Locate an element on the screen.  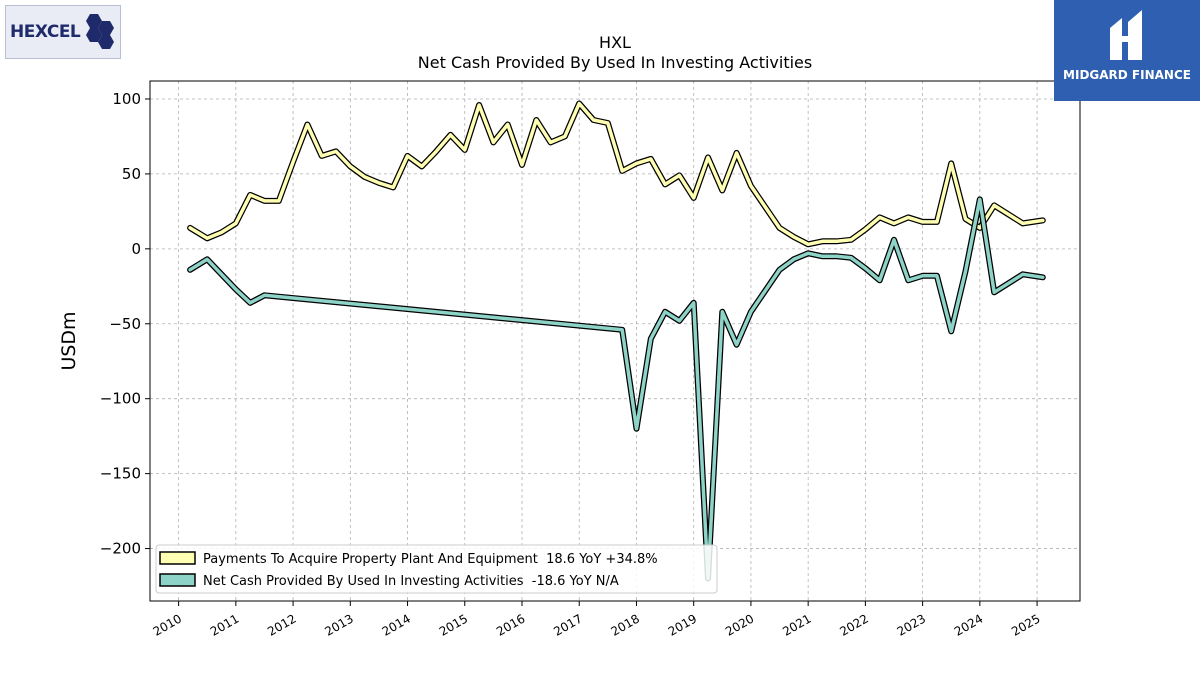
y-tick-label: −100 is located at coordinates (120, 399).